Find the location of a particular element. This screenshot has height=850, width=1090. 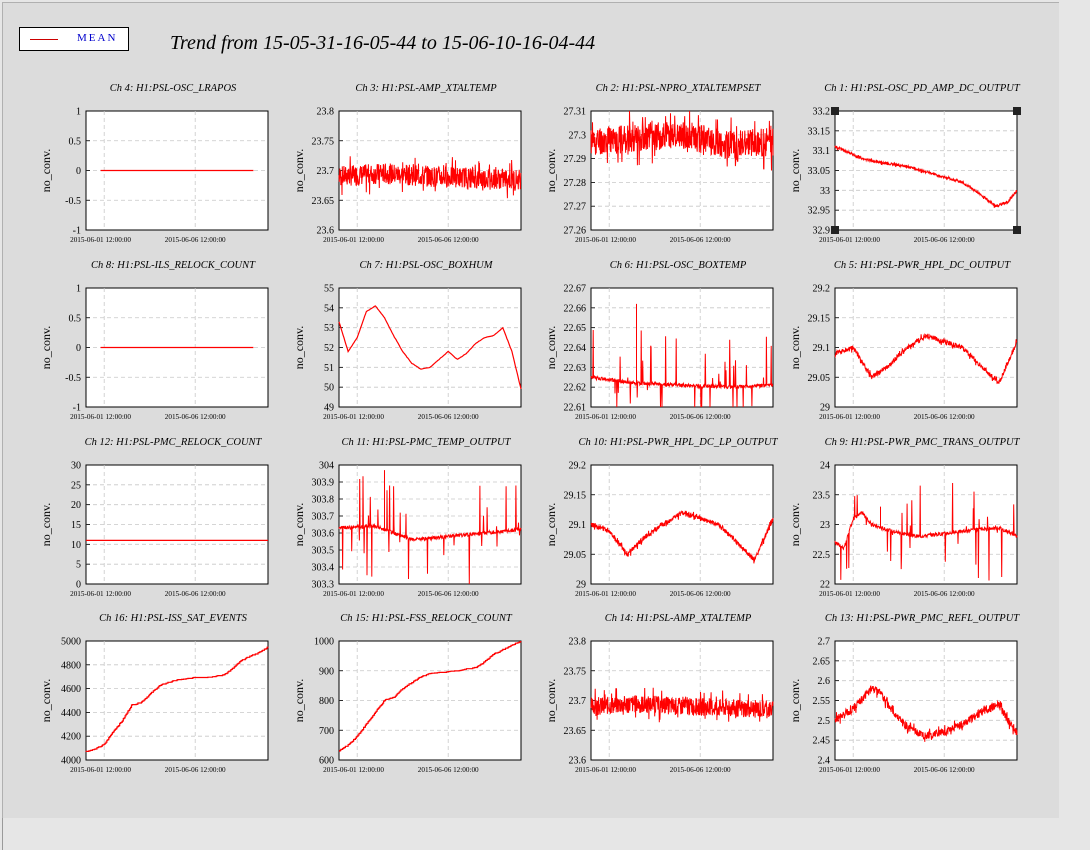

y-tick-label: 20 is located at coordinates (76, 505).